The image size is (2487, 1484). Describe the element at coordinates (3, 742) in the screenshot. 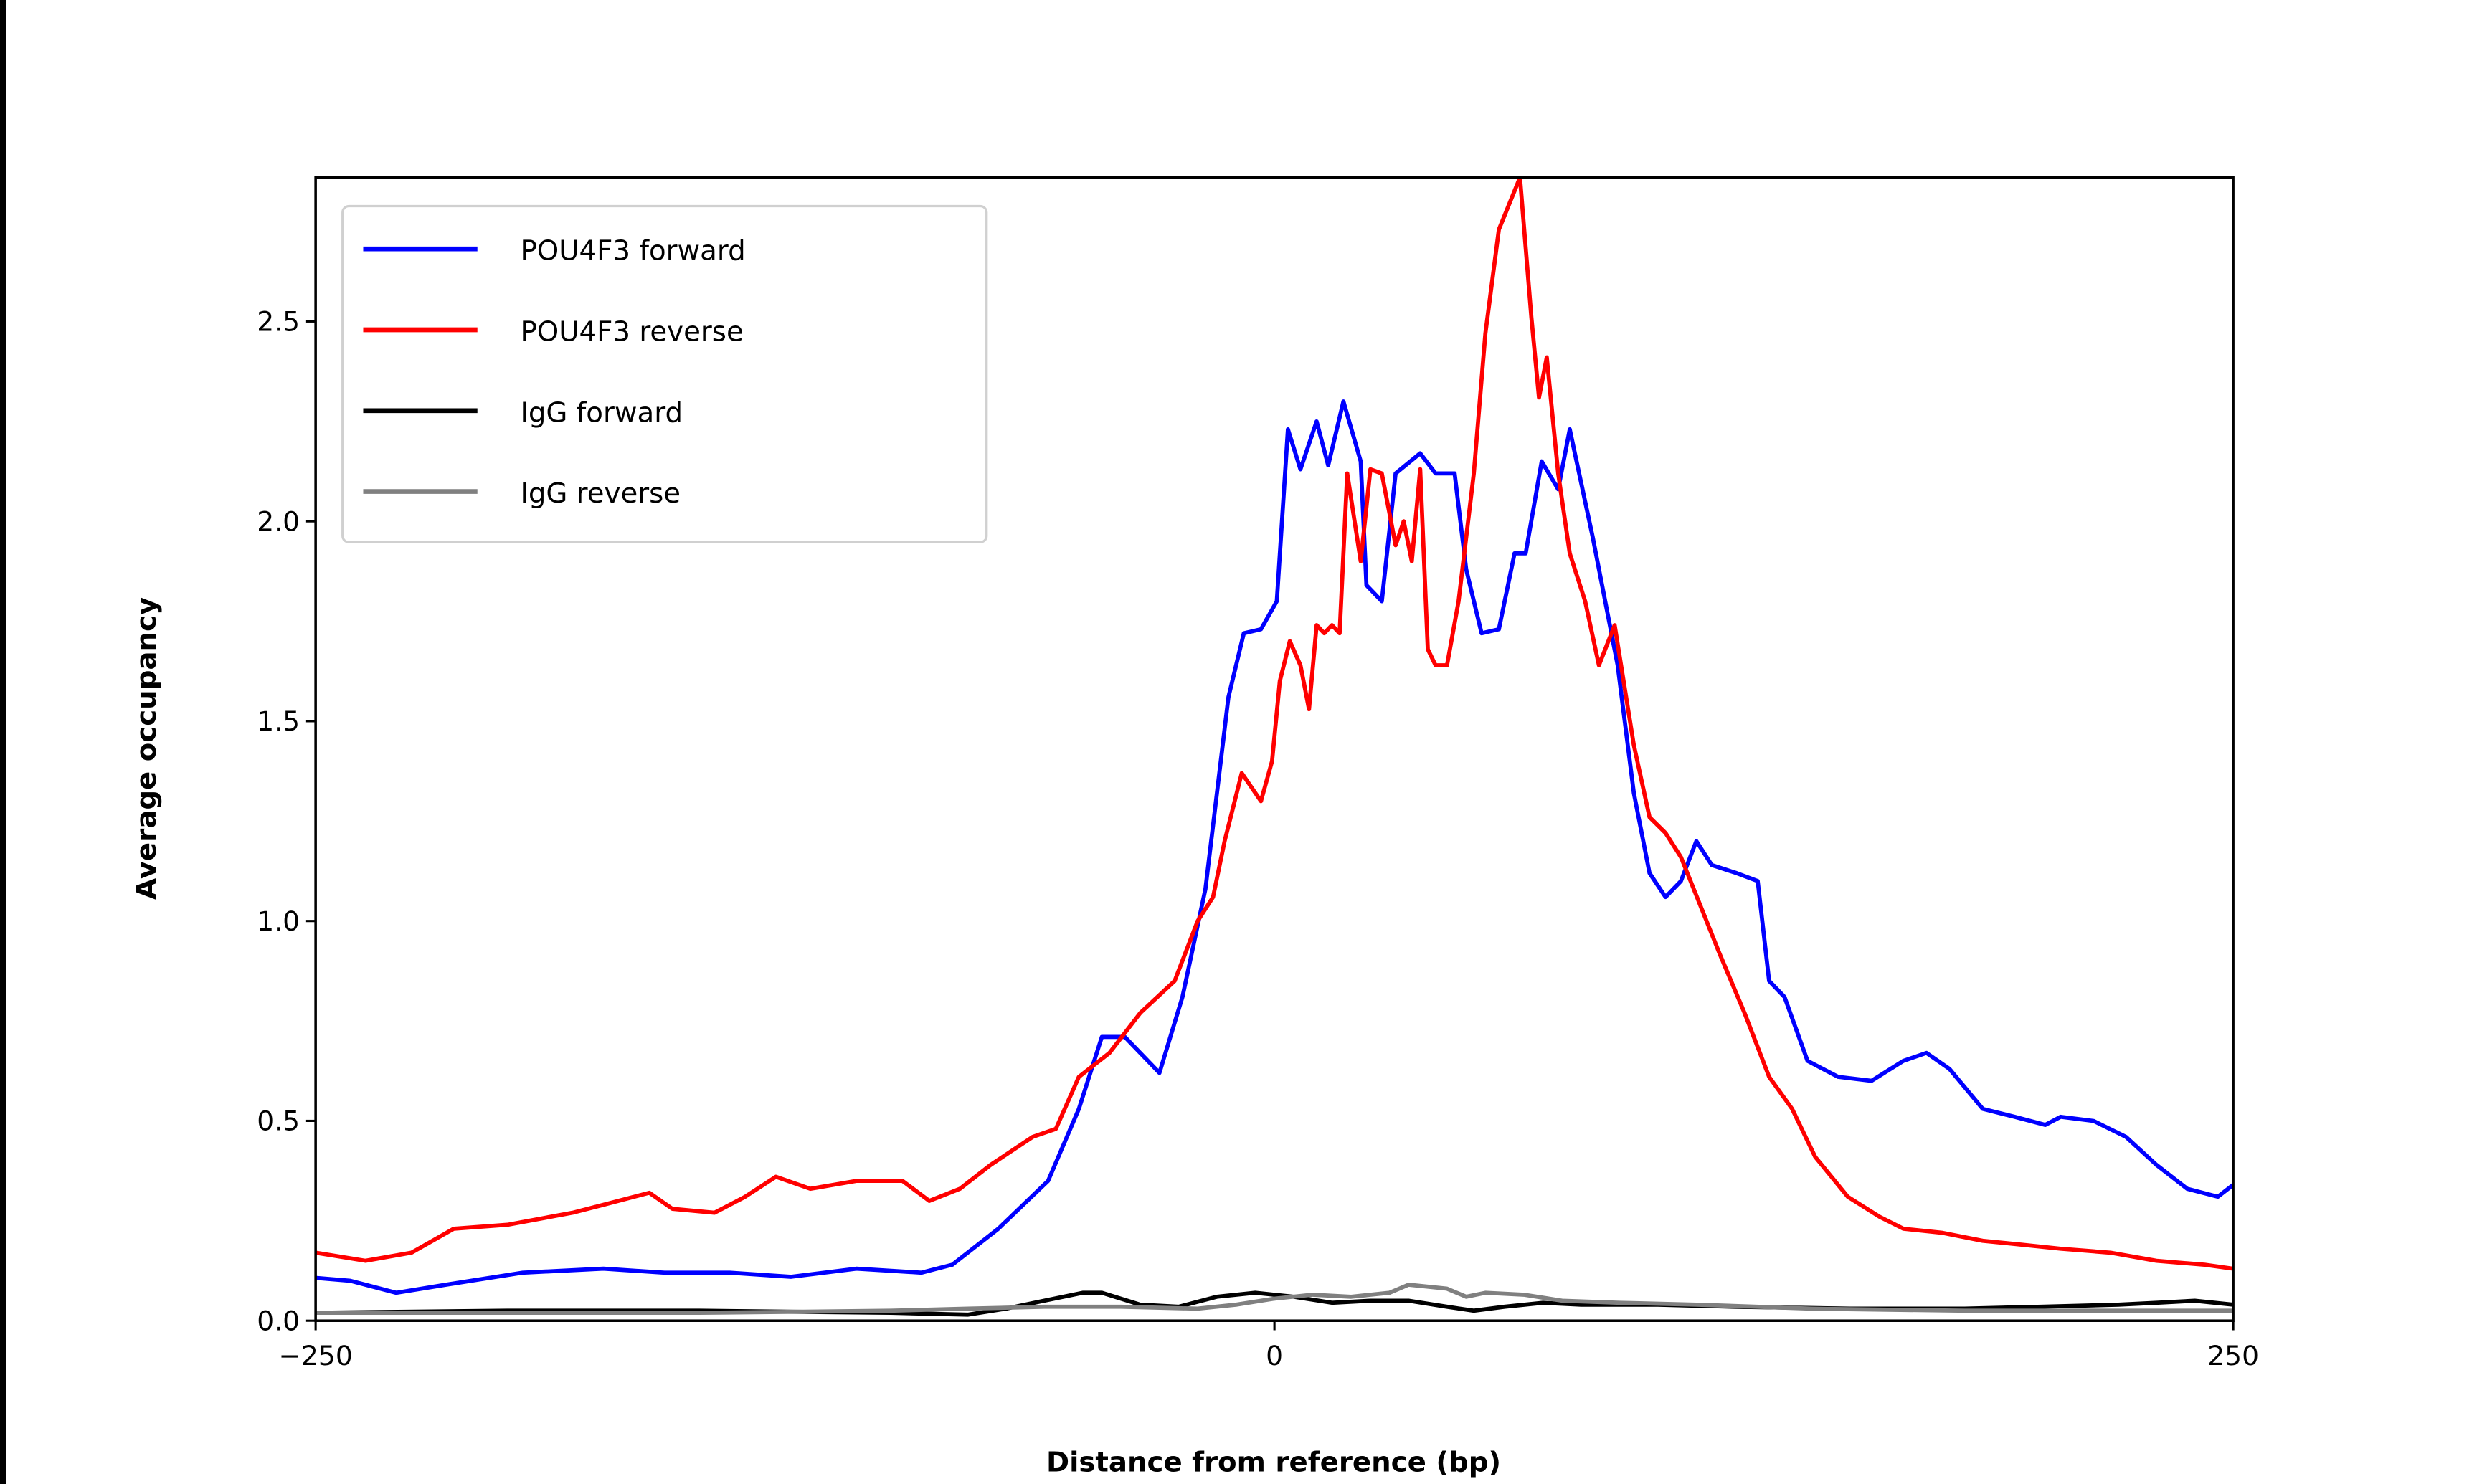

I see `left-edge-border` at that location.